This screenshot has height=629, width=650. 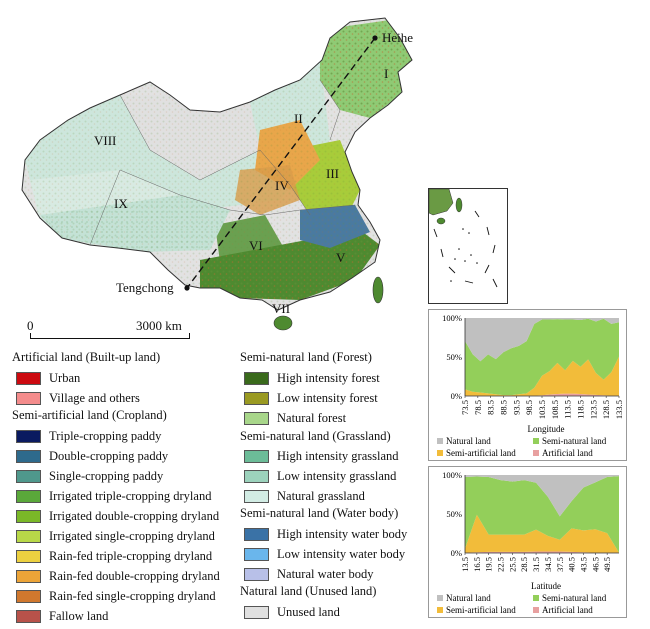 I want to click on x-tick-label: 13.5, so click(x=465, y=564).